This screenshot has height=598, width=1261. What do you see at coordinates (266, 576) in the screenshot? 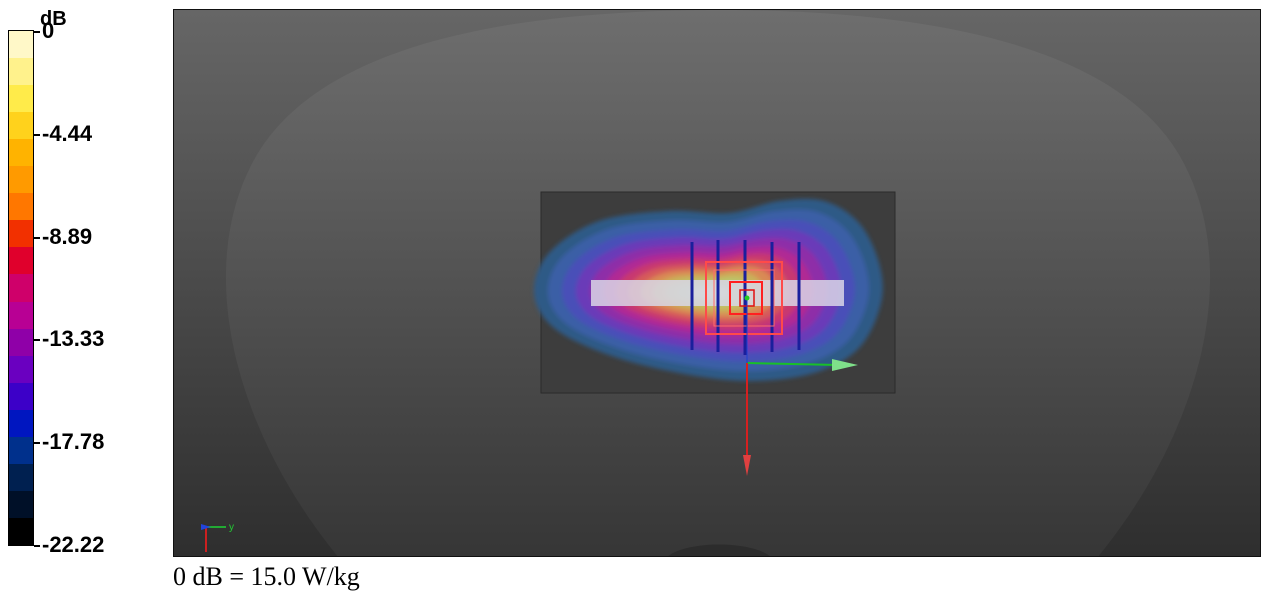
I see `reference-caption: 0 dB = 15.0 W/kg` at bounding box center [266, 576].